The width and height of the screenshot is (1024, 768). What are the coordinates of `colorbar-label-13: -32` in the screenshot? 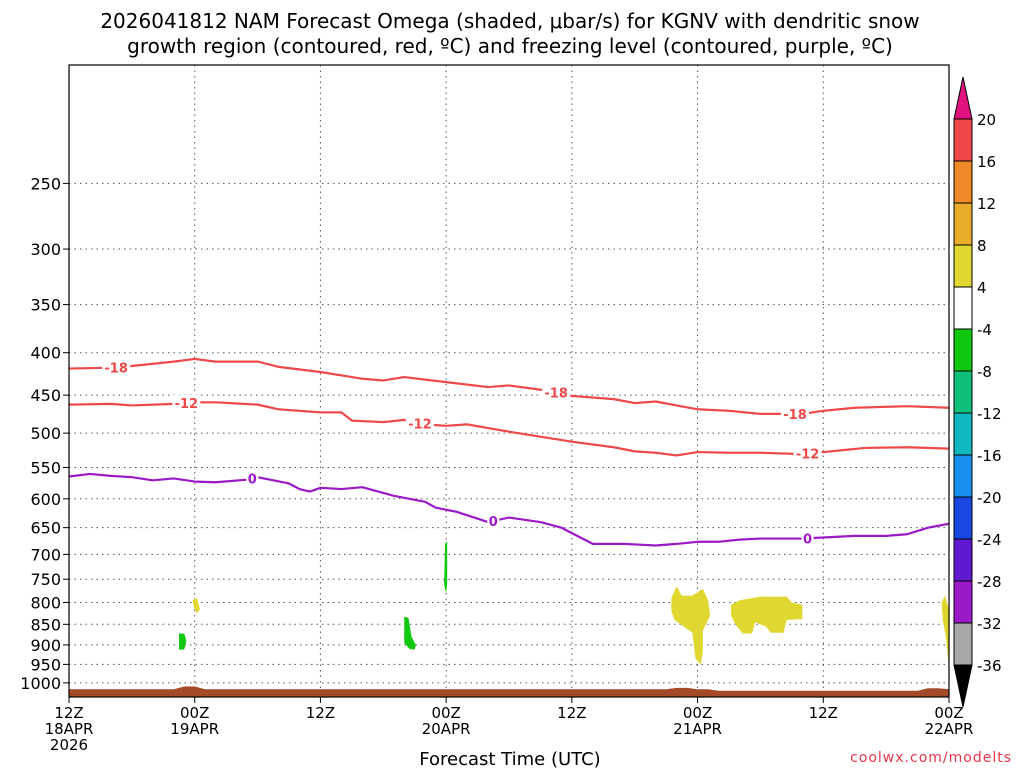 It's located at (989, 624).